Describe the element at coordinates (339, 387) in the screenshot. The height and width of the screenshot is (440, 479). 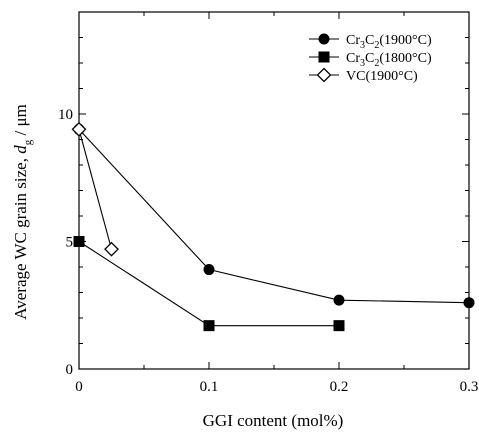
I see `x-tick-label: 0.2` at that location.